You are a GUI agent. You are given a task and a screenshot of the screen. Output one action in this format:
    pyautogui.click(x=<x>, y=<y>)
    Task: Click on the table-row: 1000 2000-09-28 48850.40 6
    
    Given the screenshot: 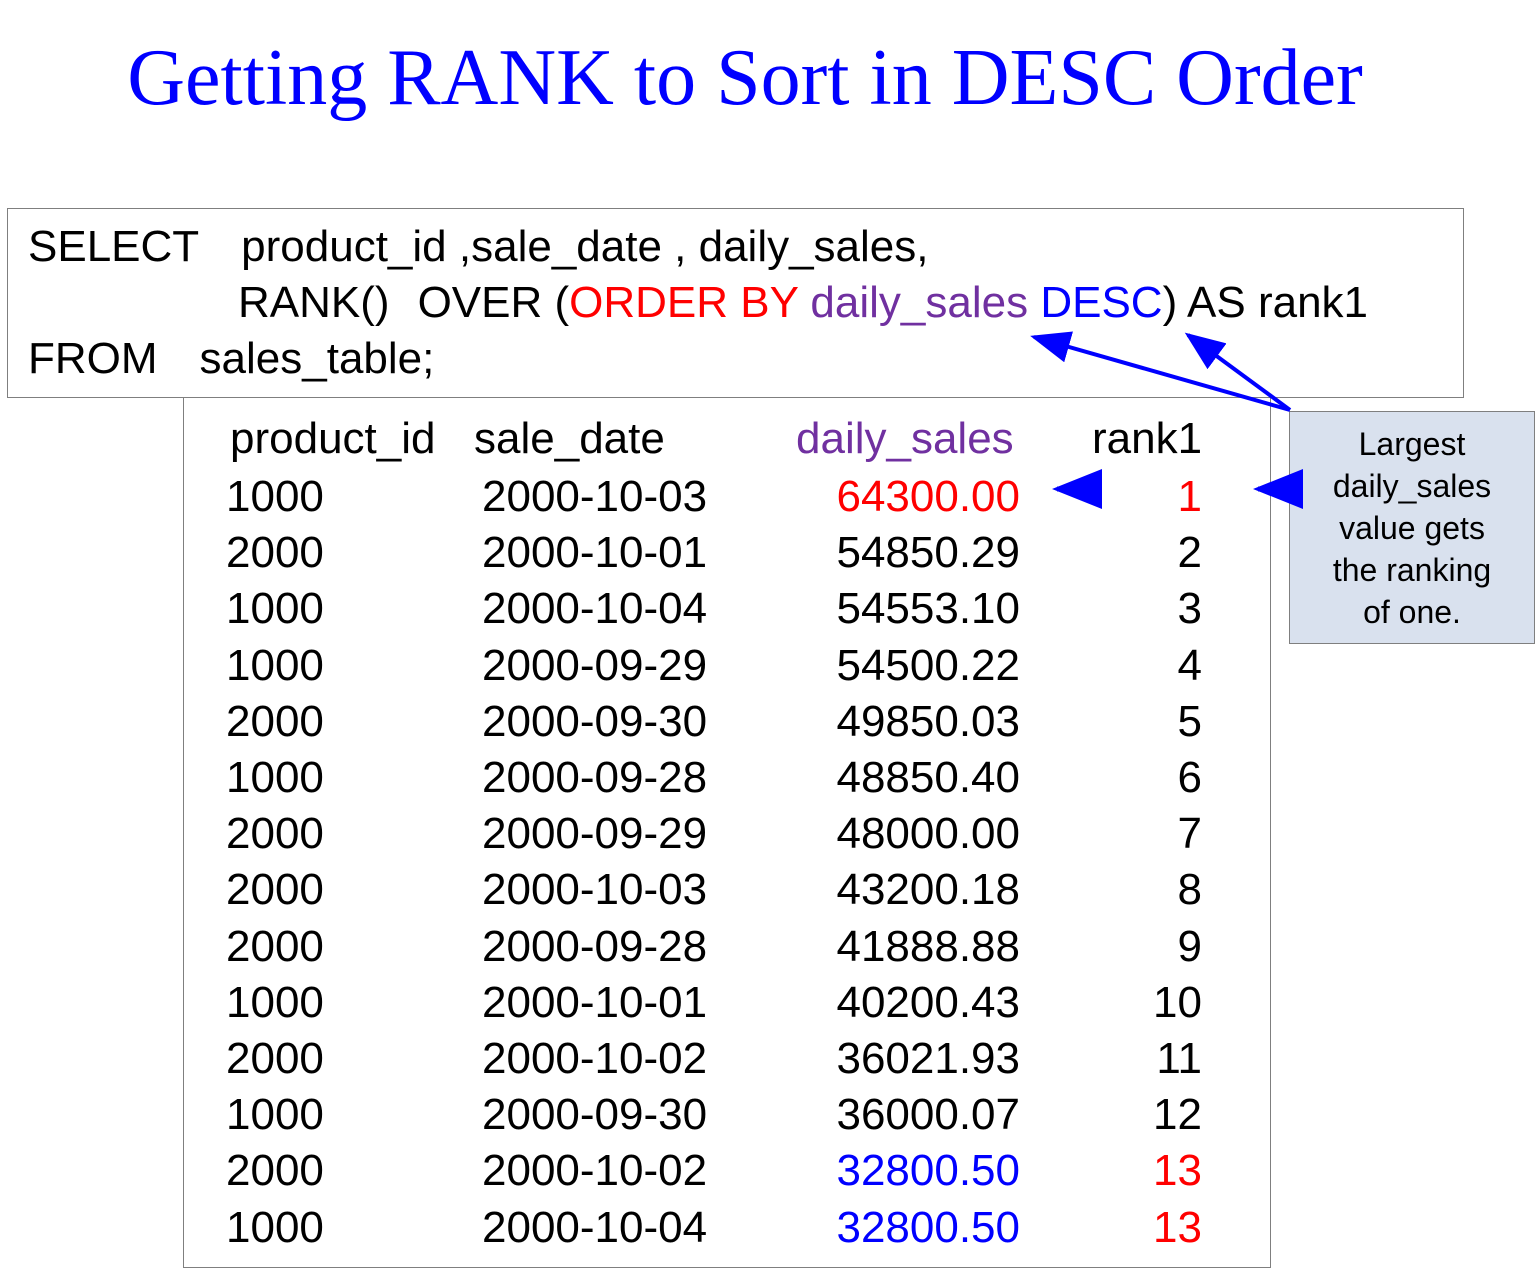 What is the action you would take?
    pyautogui.click(x=768, y=778)
    